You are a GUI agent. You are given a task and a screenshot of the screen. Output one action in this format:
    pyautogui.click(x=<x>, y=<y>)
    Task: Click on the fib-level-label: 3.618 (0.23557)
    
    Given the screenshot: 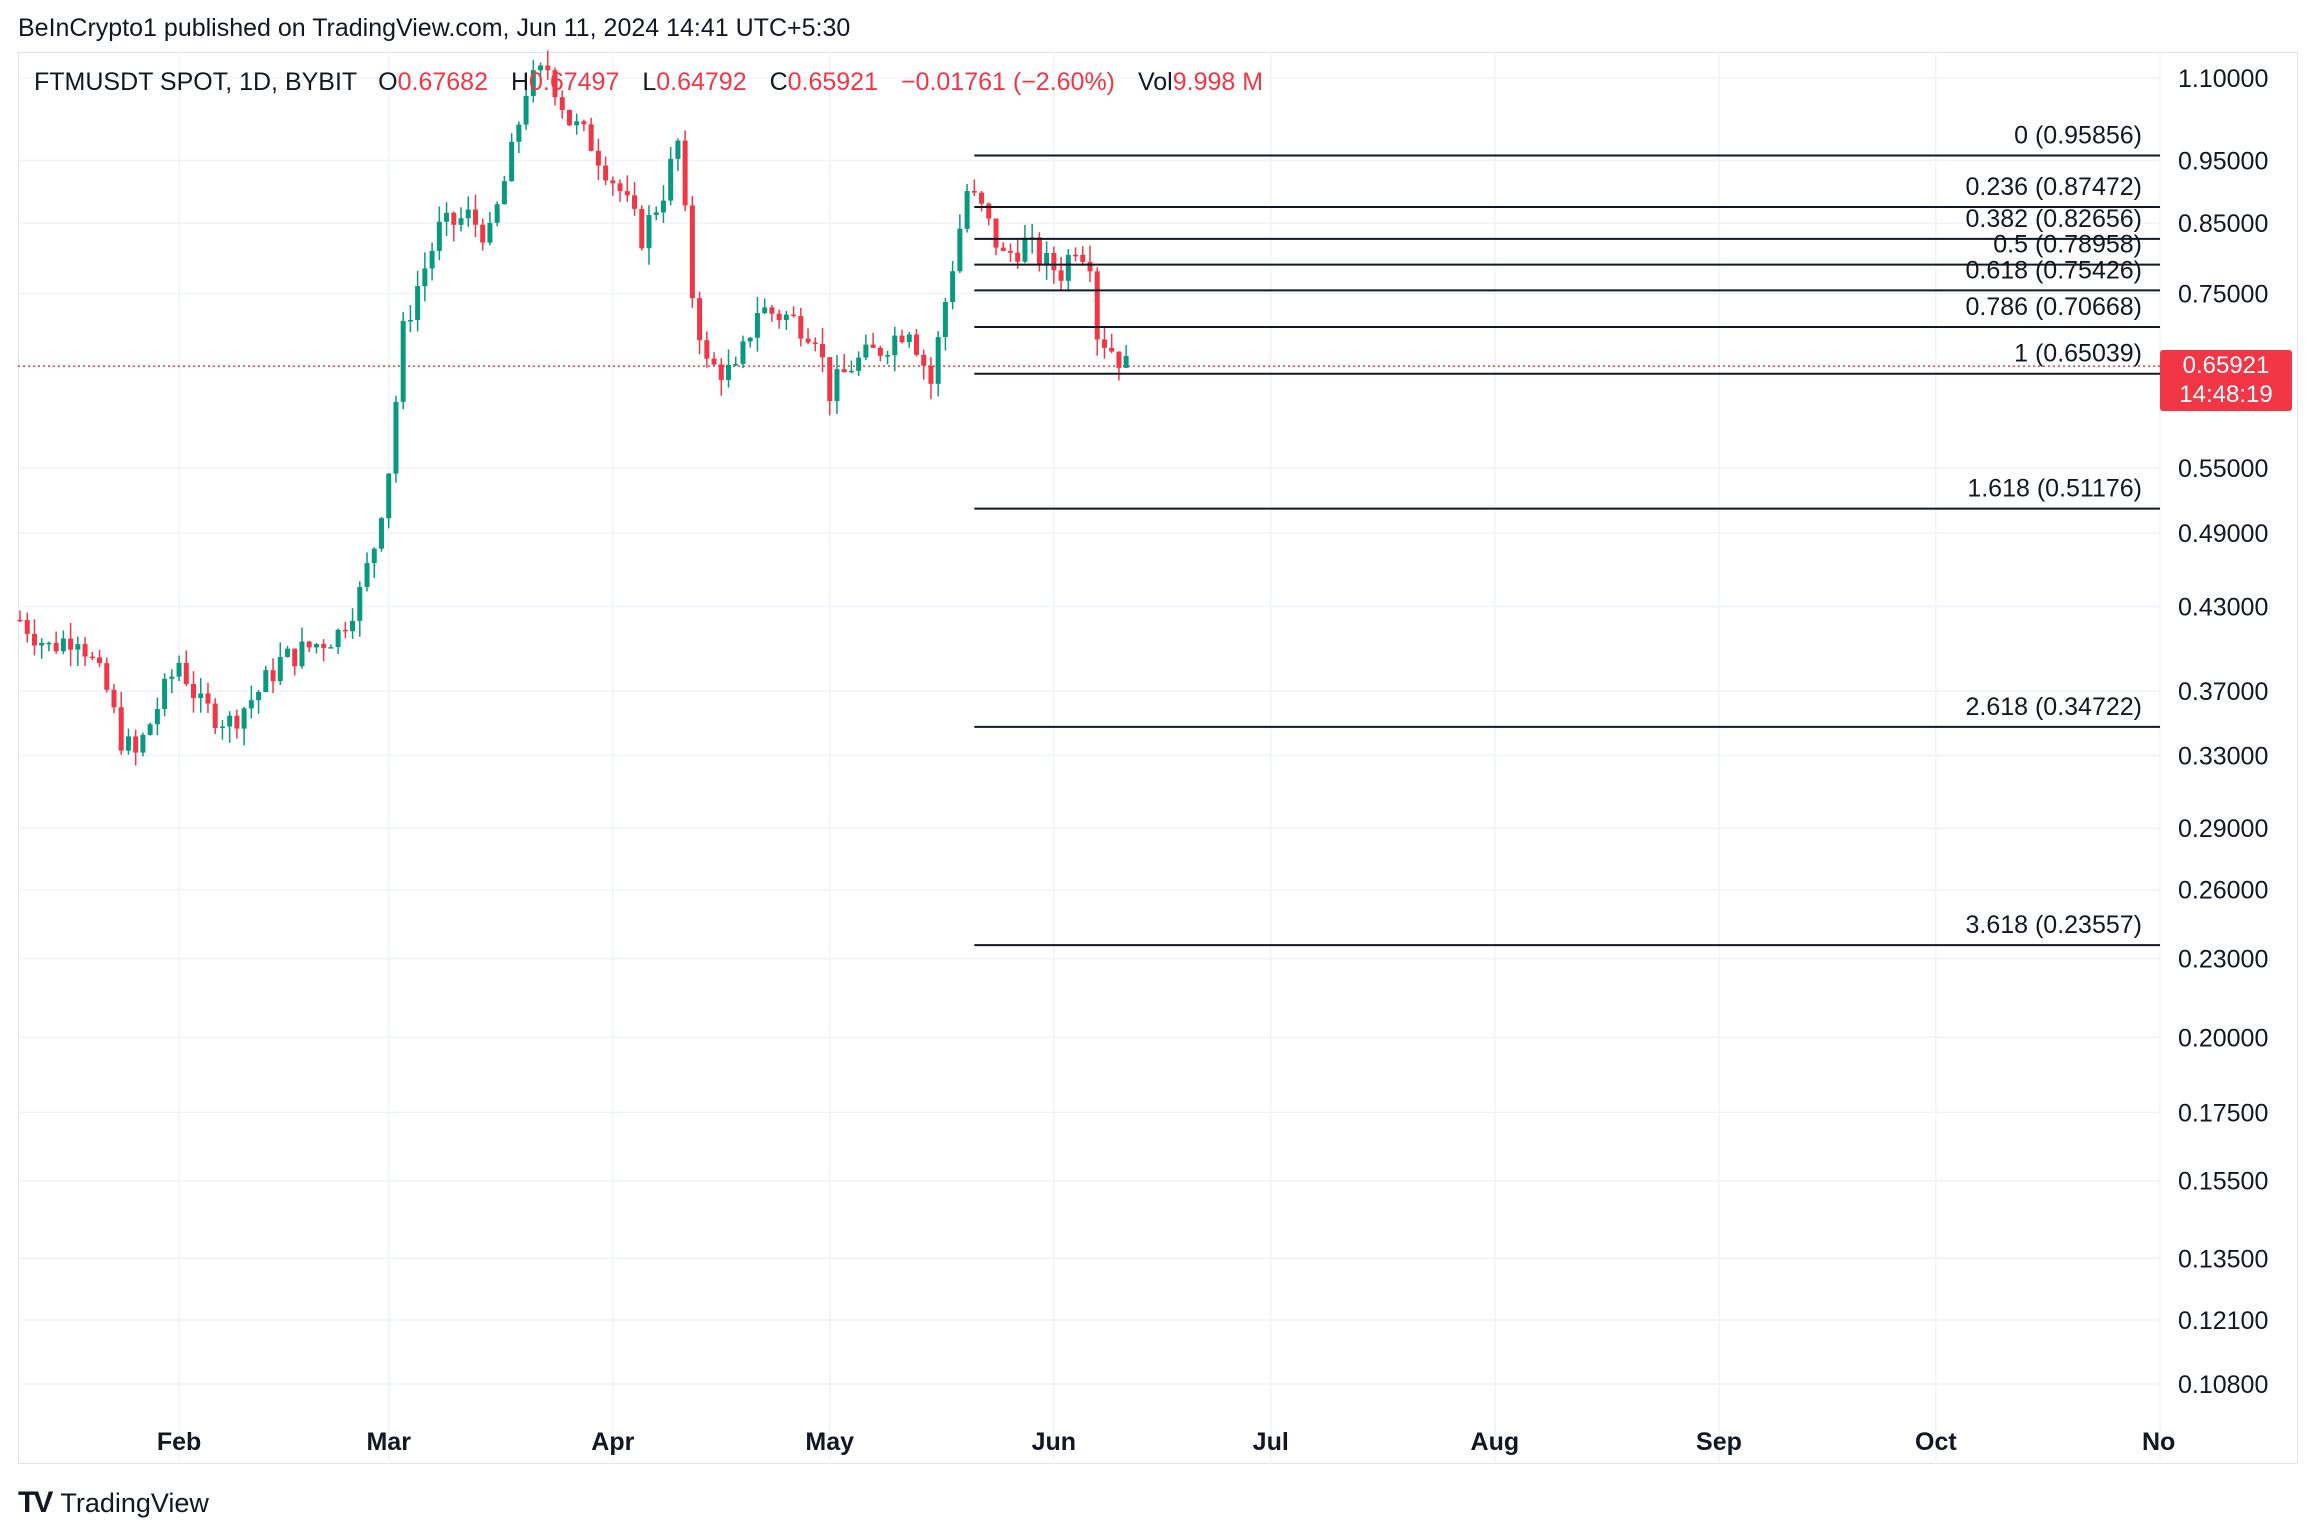 What is the action you would take?
    pyautogui.click(x=2053, y=925)
    